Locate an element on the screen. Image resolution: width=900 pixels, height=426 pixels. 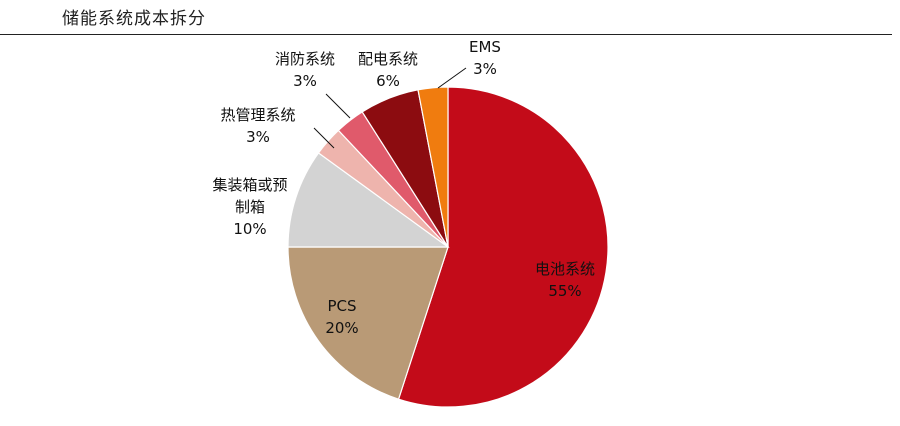
slice-name-label: 配电系统 is located at coordinates (388, 59).